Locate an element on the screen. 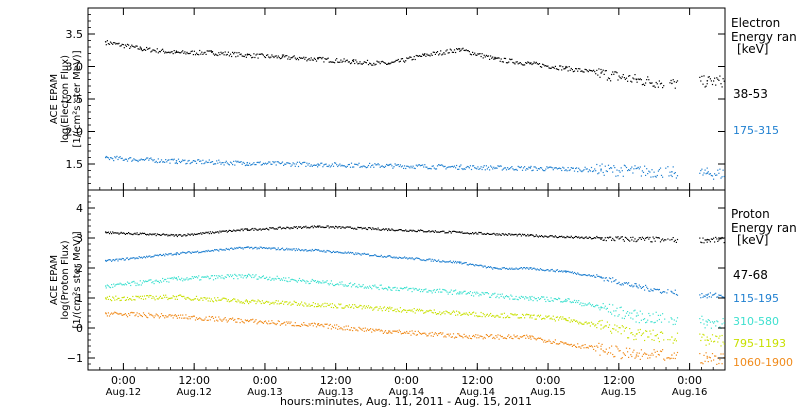 This screenshot has height=410, width=800. legend-electron-38-53: 38-53 is located at coordinates (750, 94).